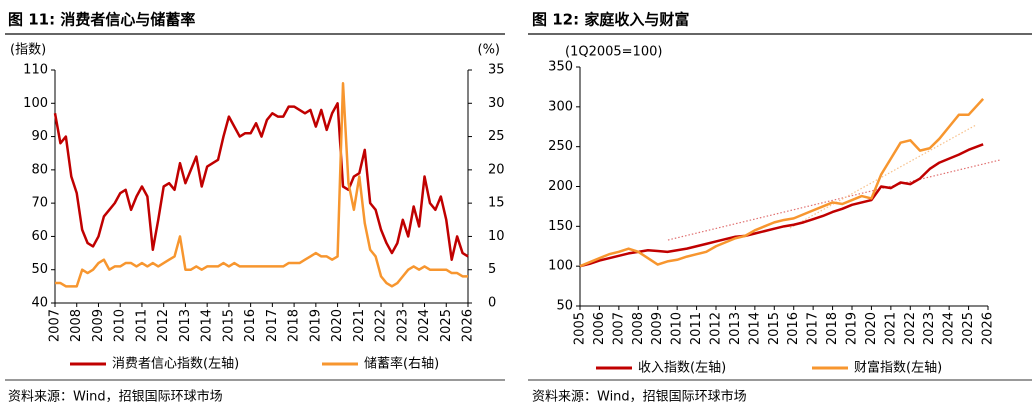 This screenshot has width=1036, height=413. What do you see at coordinates (39, 236) in the screenshot?
I see `y-tick-label: 60` at bounding box center [39, 236].